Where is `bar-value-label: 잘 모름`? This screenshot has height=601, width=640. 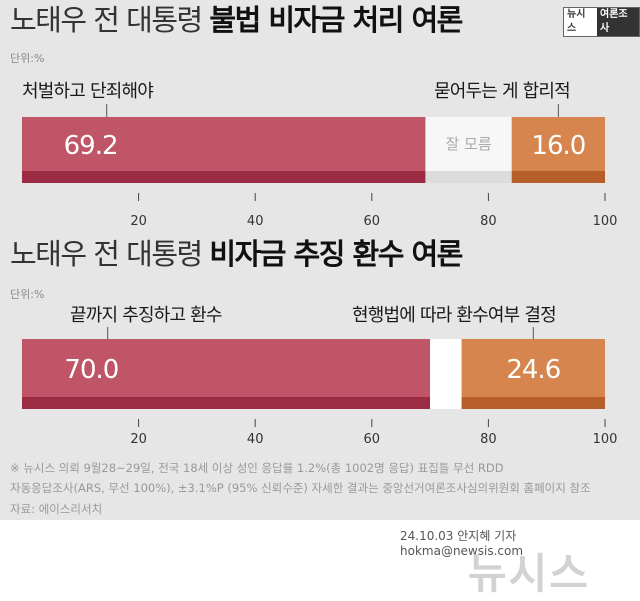
bar-value-label: 잘 모름 is located at coordinates (468, 144).